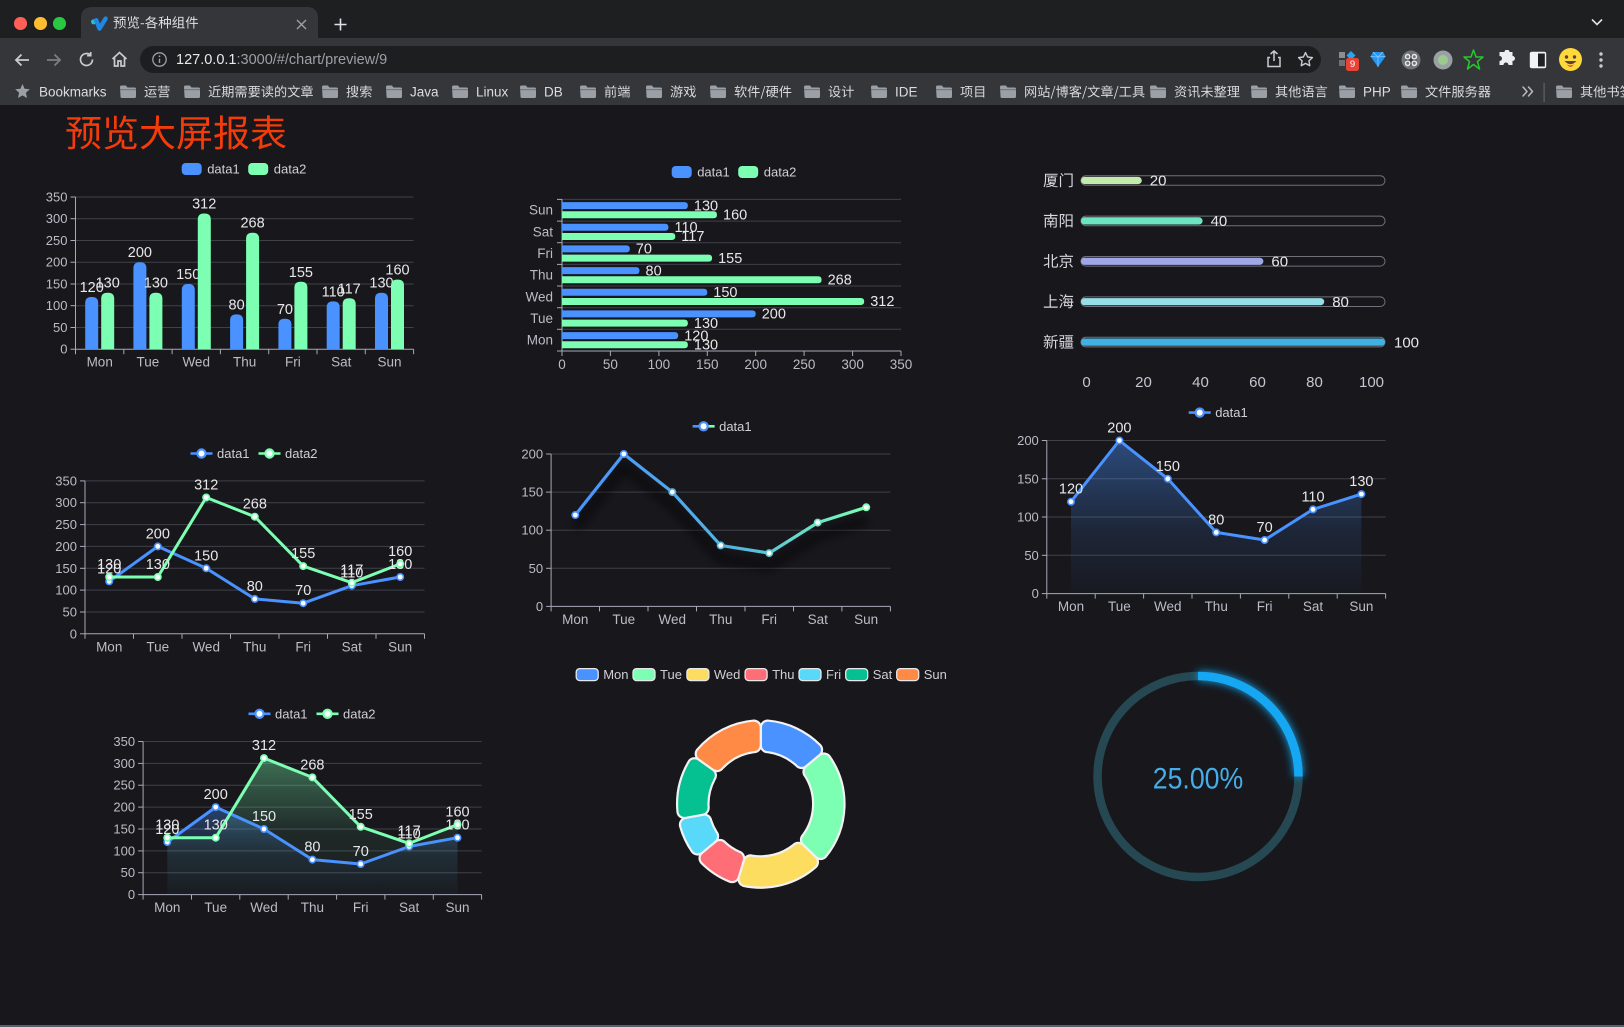 The image size is (1624, 1027). What do you see at coordinates (290, 169) in the screenshot?
I see `svg-text: data2` at bounding box center [290, 169].